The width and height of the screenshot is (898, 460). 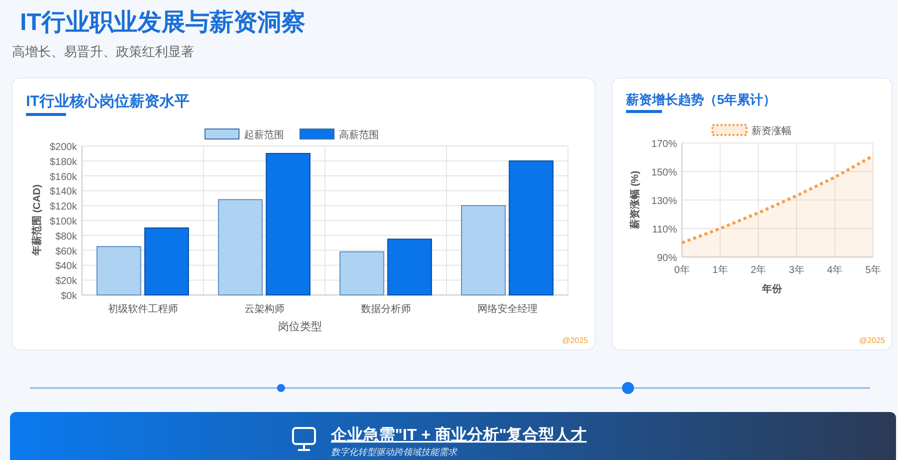 What do you see at coordinates (264, 309) in the screenshot?
I see `x-tick-label: 云架构师` at bounding box center [264, 309].